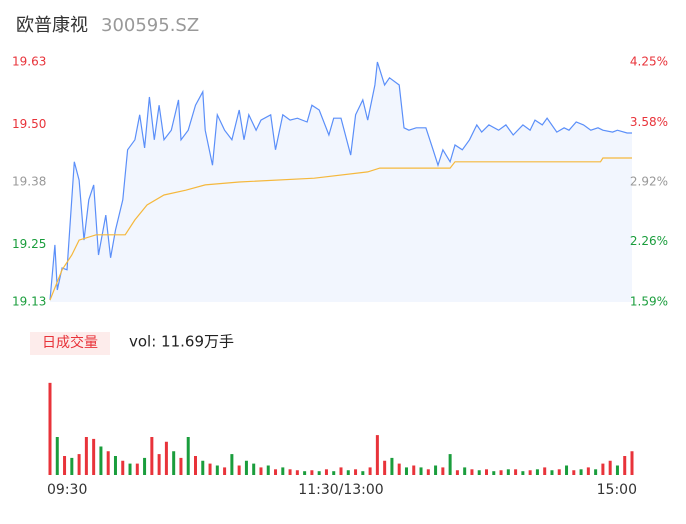 The width and height of the screenshot is (686, 524). I want to click on y2-tick-label: 2.92%, so click(649, 182).